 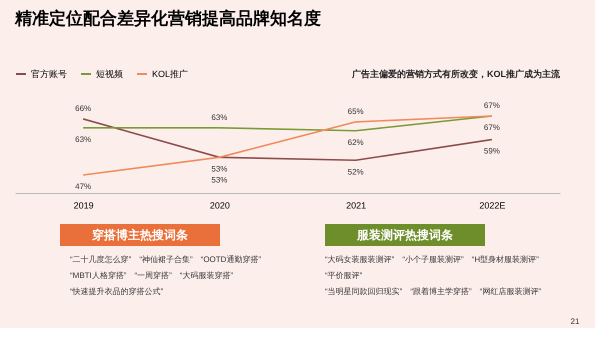 What do you see at coordinates (167, 18) in the screenshot?
I see `chart-title: 精准定位配合差异化营销提高品牌知名度` at bounding box center [167, 18].